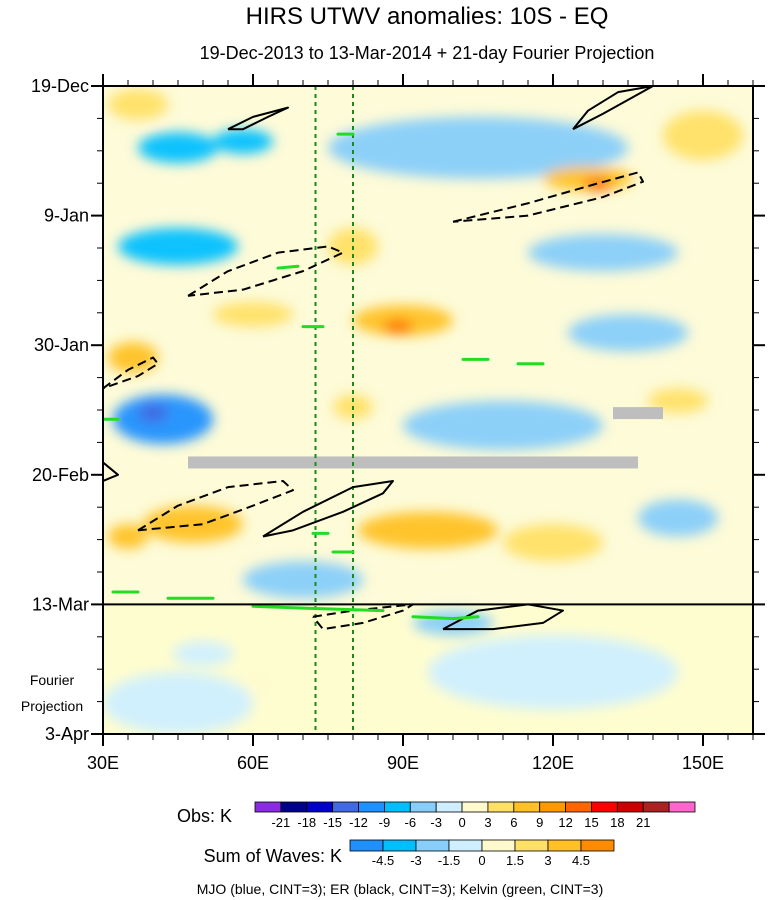 This screenshot has width=770, height=900. Describe the element at coordinates (416, 860) in the screenshot. I see `waves-level-1: -3` at that location.